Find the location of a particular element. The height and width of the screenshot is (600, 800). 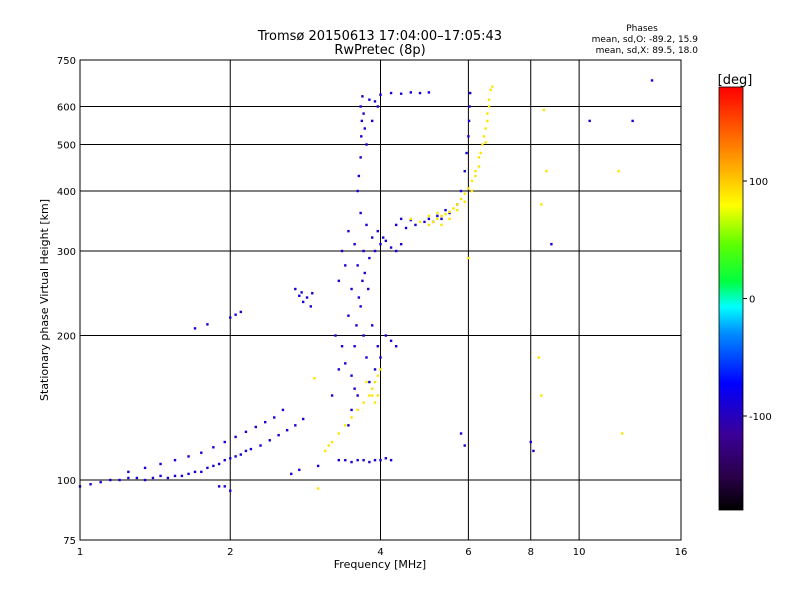

legend-title: Phases is located at coordinates (642, 29).